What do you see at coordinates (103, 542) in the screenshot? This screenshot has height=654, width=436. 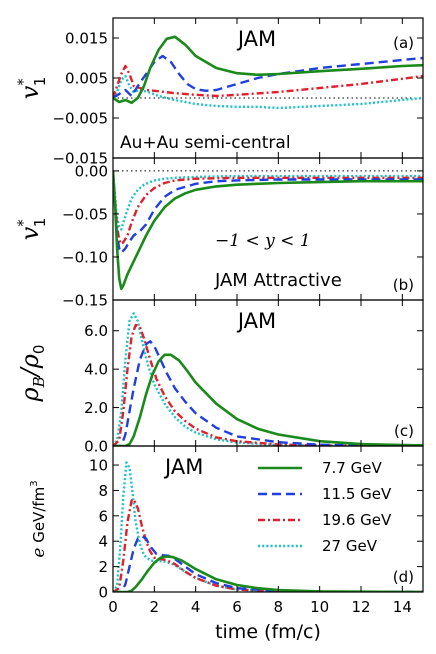 I see `y-tick-label: 4` at bounding box center [103, 542].